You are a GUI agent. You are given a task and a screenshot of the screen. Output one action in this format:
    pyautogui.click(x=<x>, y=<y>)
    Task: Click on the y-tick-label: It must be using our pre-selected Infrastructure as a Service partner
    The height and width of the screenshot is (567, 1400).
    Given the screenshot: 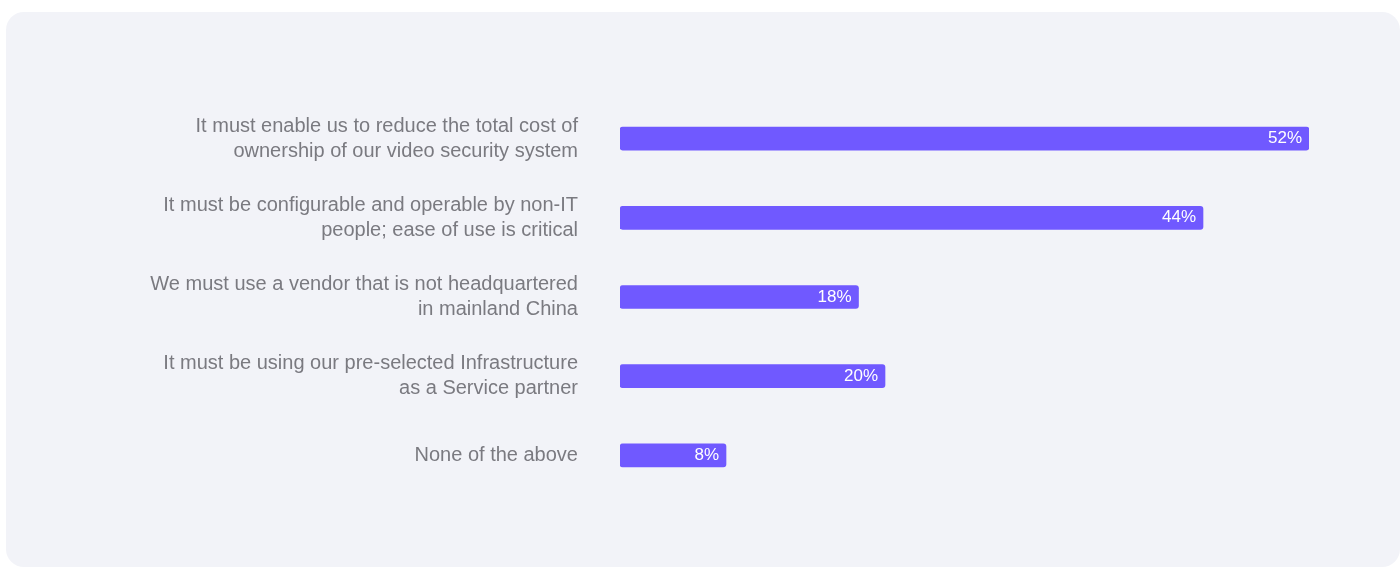 What is the action you would take?
    pyautogui.click(x=371, y=375)
    